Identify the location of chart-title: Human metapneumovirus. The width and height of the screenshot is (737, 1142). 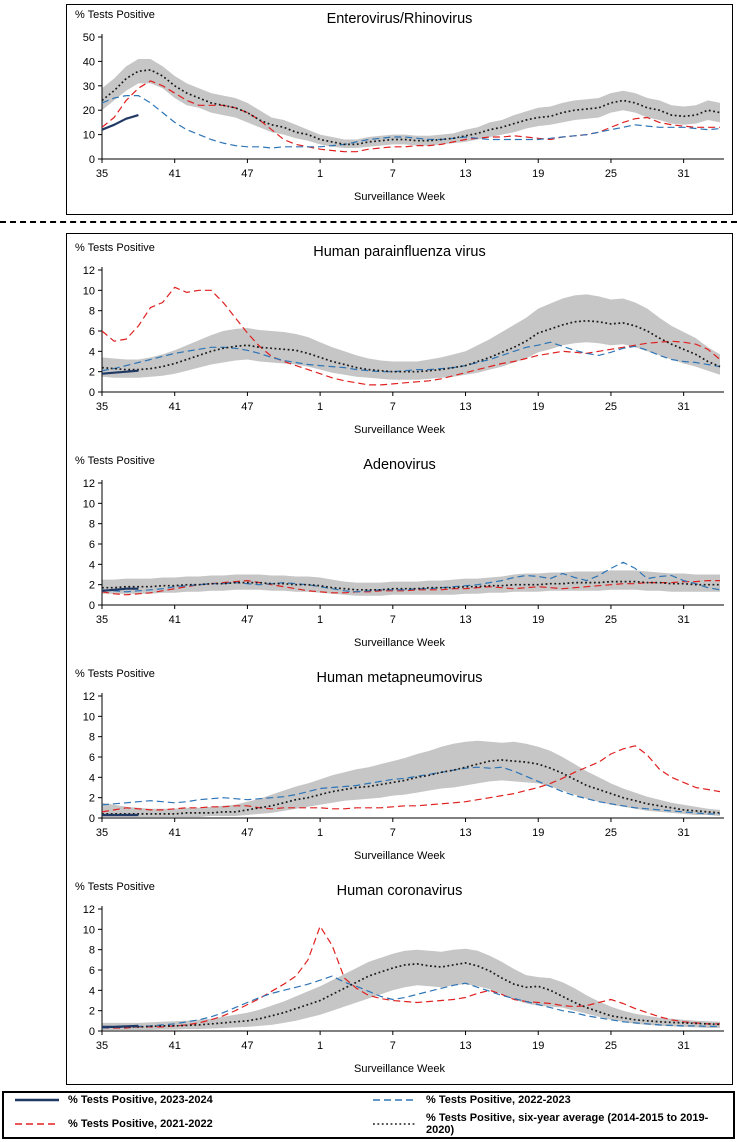
(399, 678).